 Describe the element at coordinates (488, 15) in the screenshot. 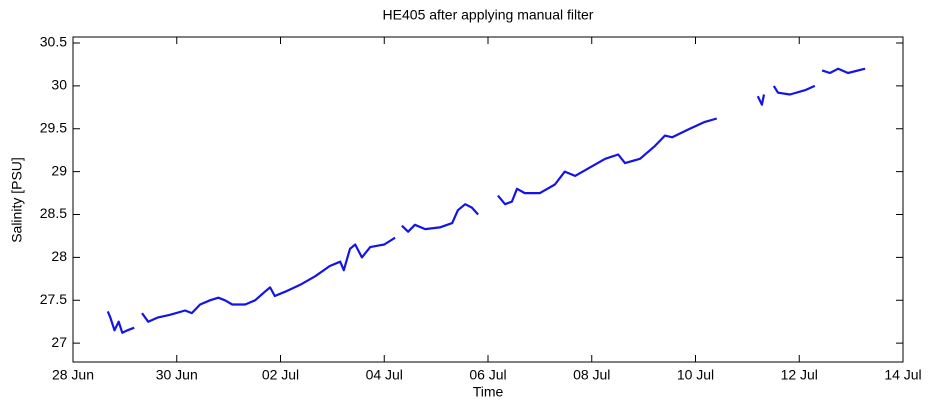

I see `chart-title: HE405 after applying manual filter` at that location.